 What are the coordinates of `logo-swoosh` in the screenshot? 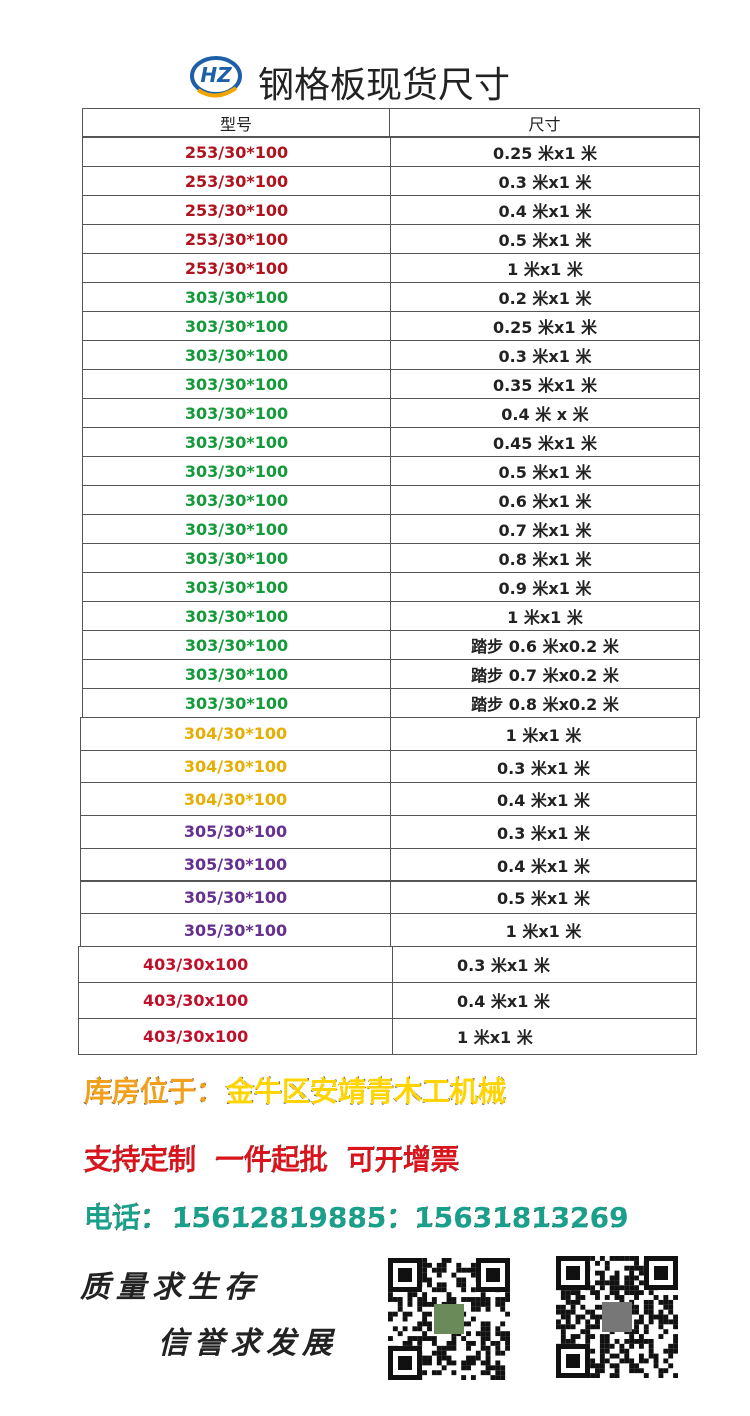 It's located at (217, 92).